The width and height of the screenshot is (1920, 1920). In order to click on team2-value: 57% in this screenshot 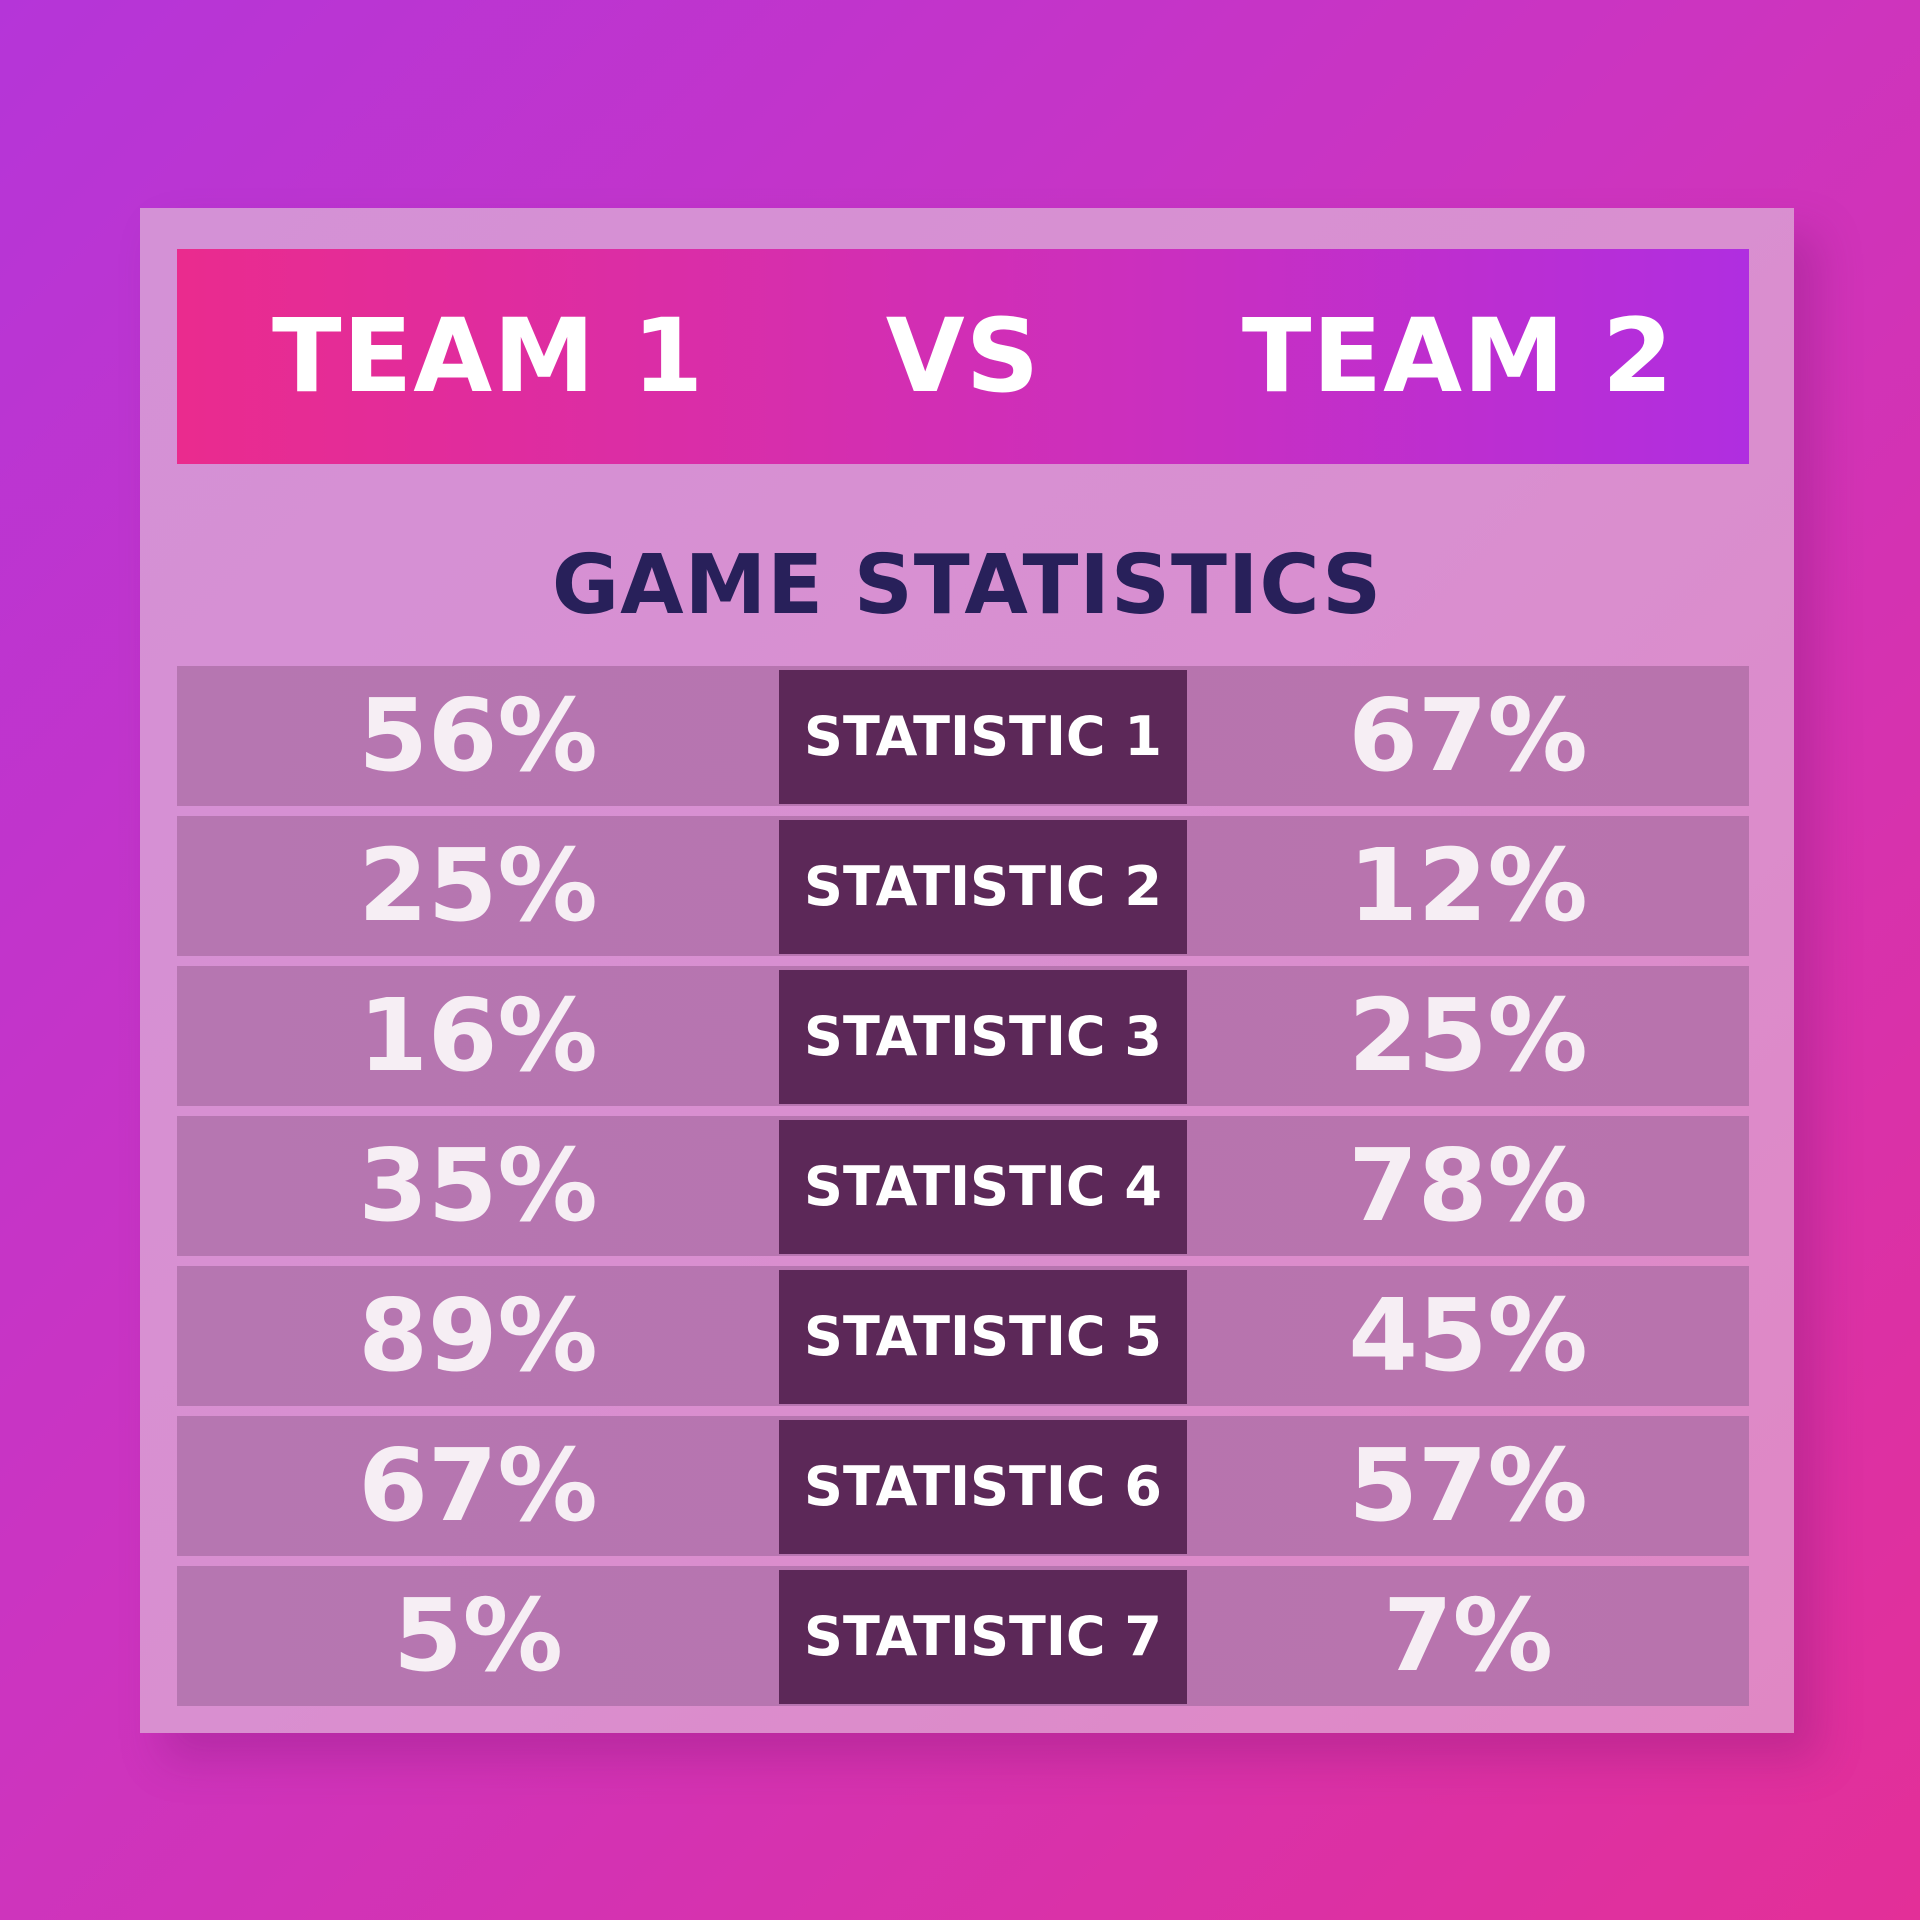, I will do `click(1468, 1485)`.